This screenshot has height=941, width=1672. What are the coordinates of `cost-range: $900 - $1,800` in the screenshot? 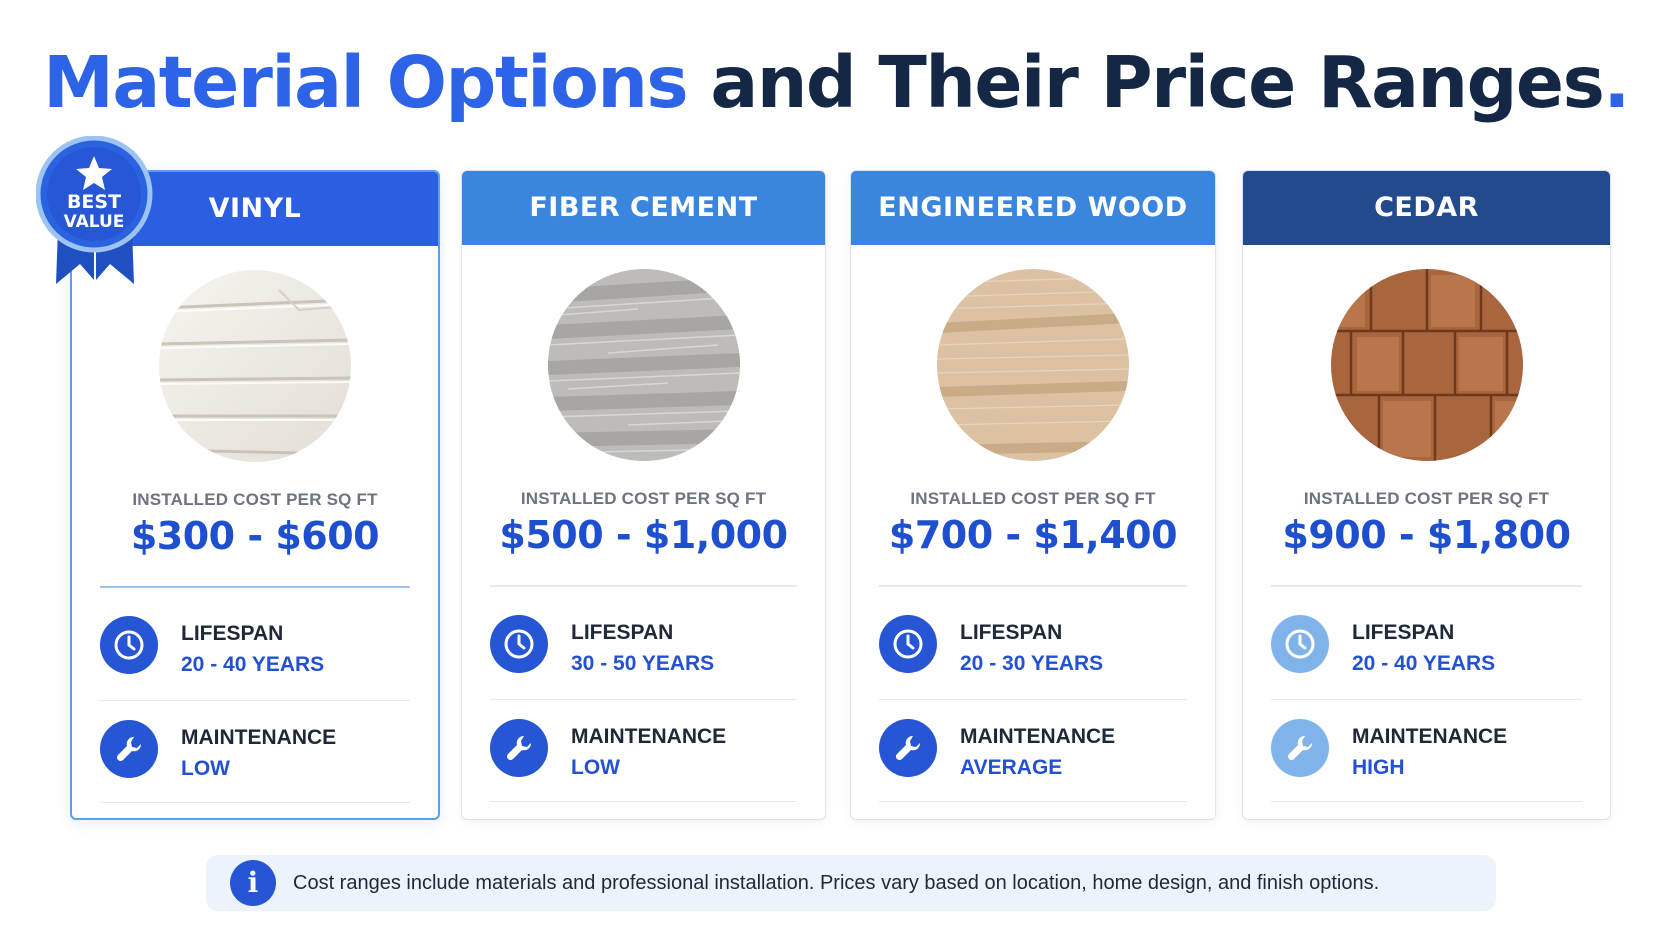 It's located at (1426, 535).